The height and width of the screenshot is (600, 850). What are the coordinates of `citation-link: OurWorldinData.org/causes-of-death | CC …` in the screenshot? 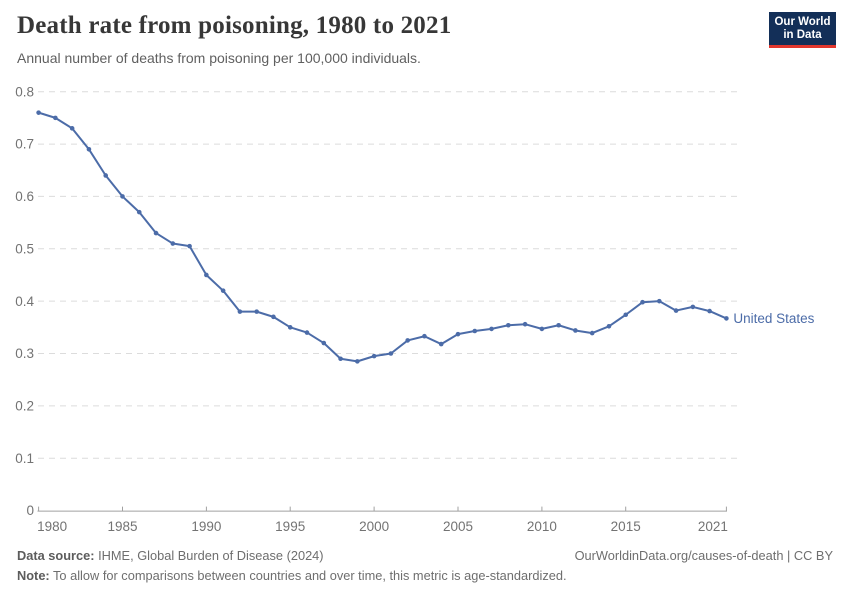 It's located at (703, 555).